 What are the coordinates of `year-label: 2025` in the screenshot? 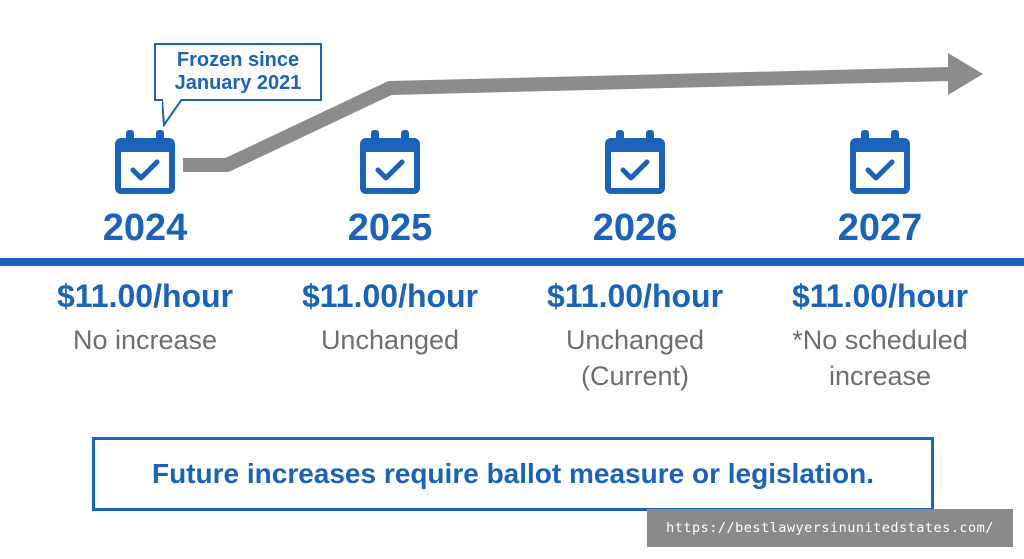 It's located at (390, 228).